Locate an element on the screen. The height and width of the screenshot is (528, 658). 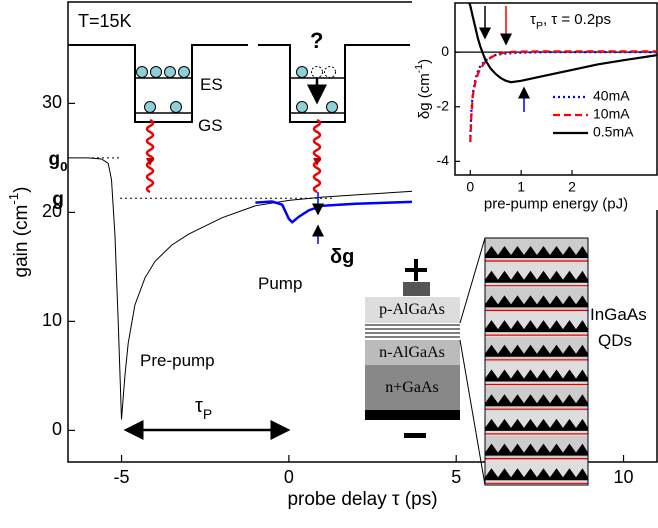
layer-label-part: n+GaAs is located at coordinates (411, 387).